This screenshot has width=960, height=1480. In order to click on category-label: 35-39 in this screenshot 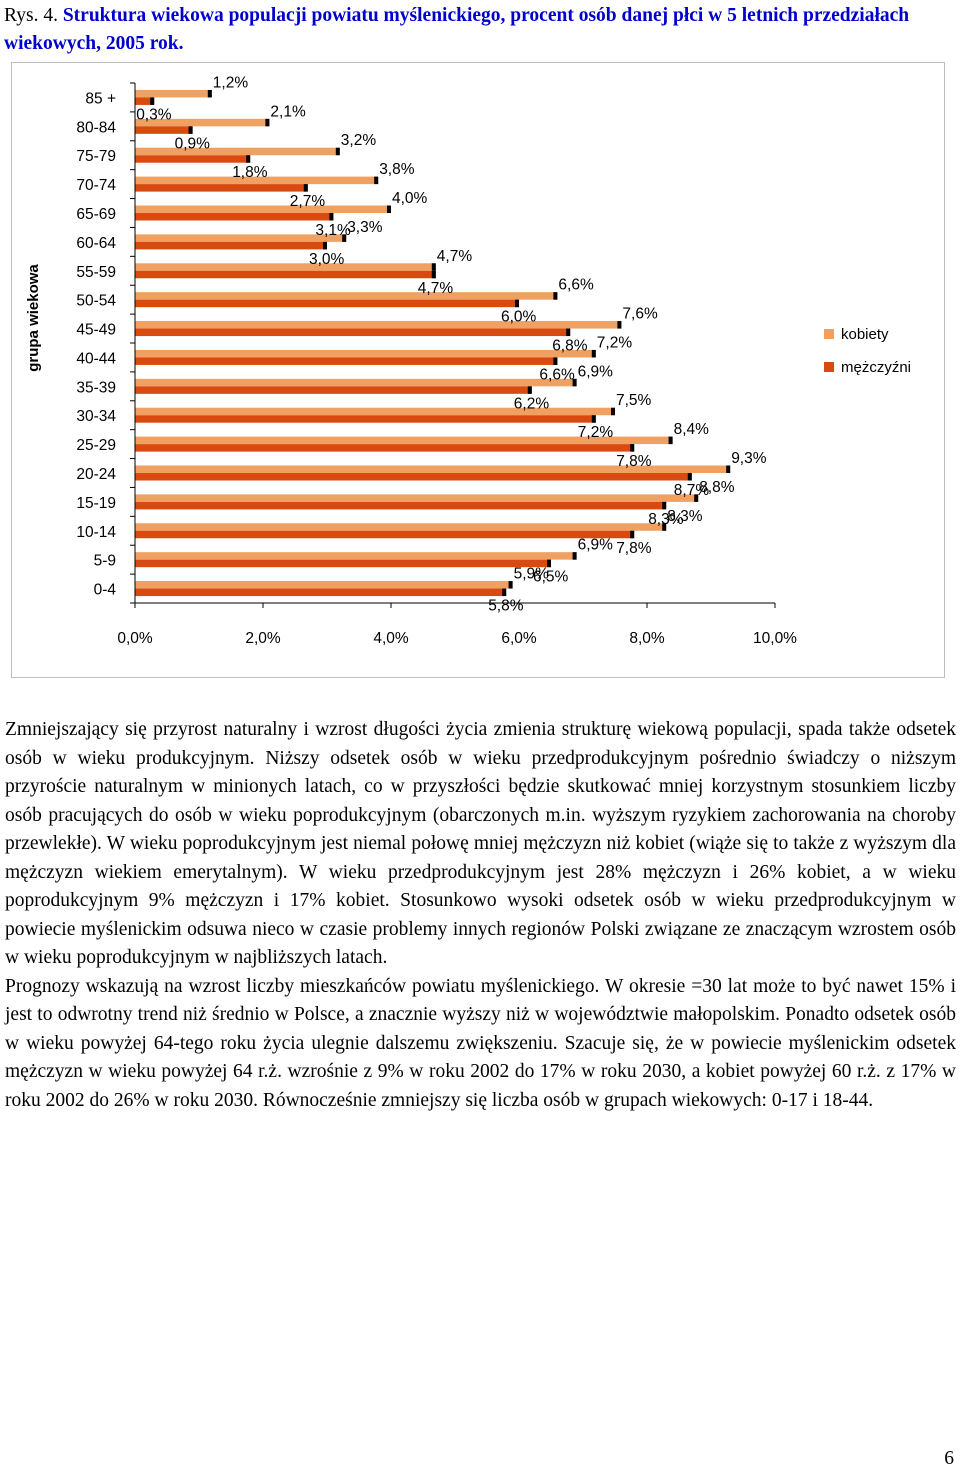, I will do `click(96, 387)`.